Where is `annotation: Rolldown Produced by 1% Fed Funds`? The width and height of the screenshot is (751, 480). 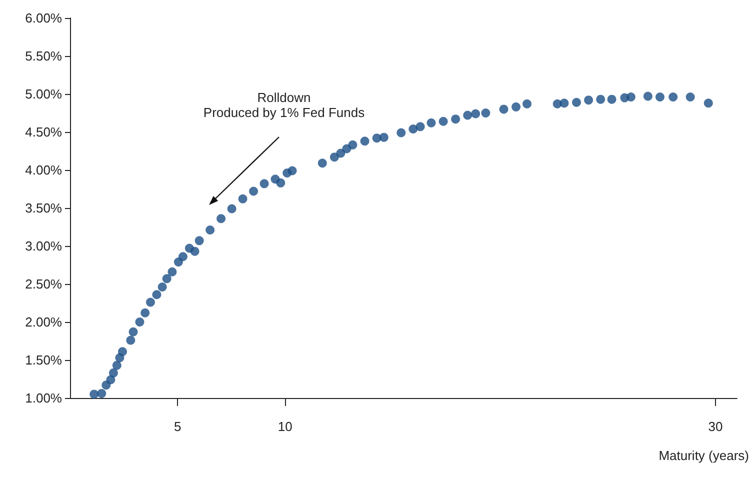
annotation: Rolldown Produced by 1% Fed Funds is located at coordinates (284, 105).